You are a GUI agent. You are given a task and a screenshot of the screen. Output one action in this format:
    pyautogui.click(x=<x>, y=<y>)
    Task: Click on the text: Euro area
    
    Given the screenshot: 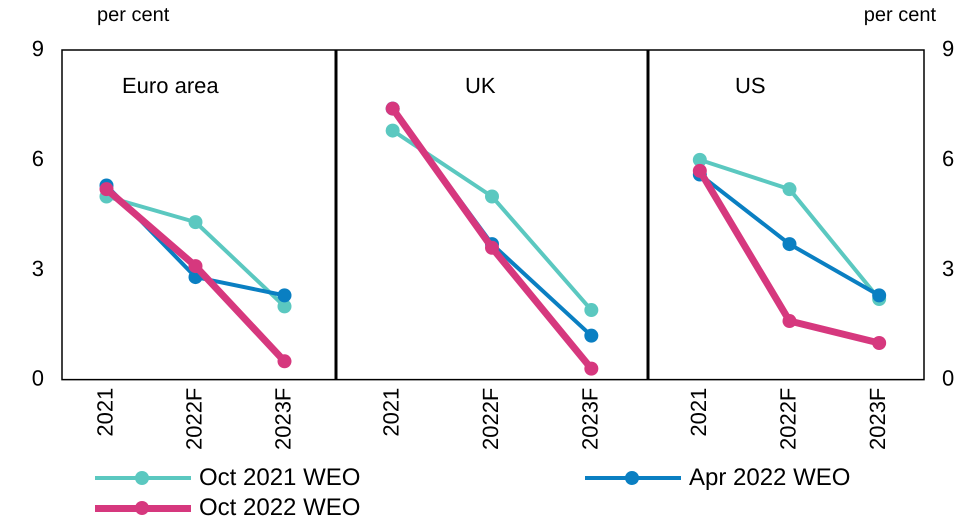 What is the action you would take?
    pyautogui.click(x=171, y=85)
    